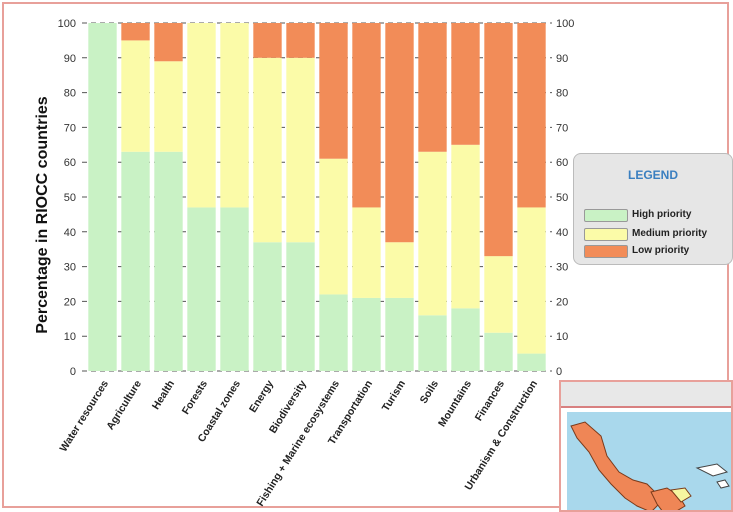 Image resolution: width=733 pixels, height=512 pixels. What do you see at coordinates (652, 175) in the screenshot?
I see `legend-title: LEGEND` at bounding box center [652, 175].